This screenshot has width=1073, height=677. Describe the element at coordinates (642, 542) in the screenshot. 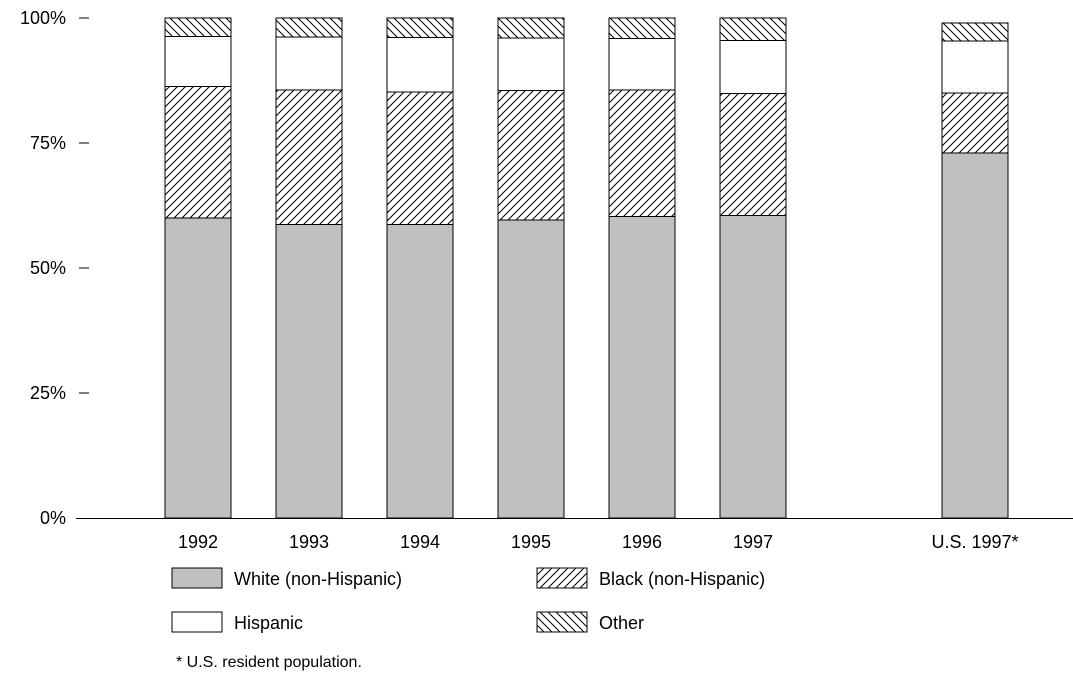

I see `x-tick-label: 1996` at that location.